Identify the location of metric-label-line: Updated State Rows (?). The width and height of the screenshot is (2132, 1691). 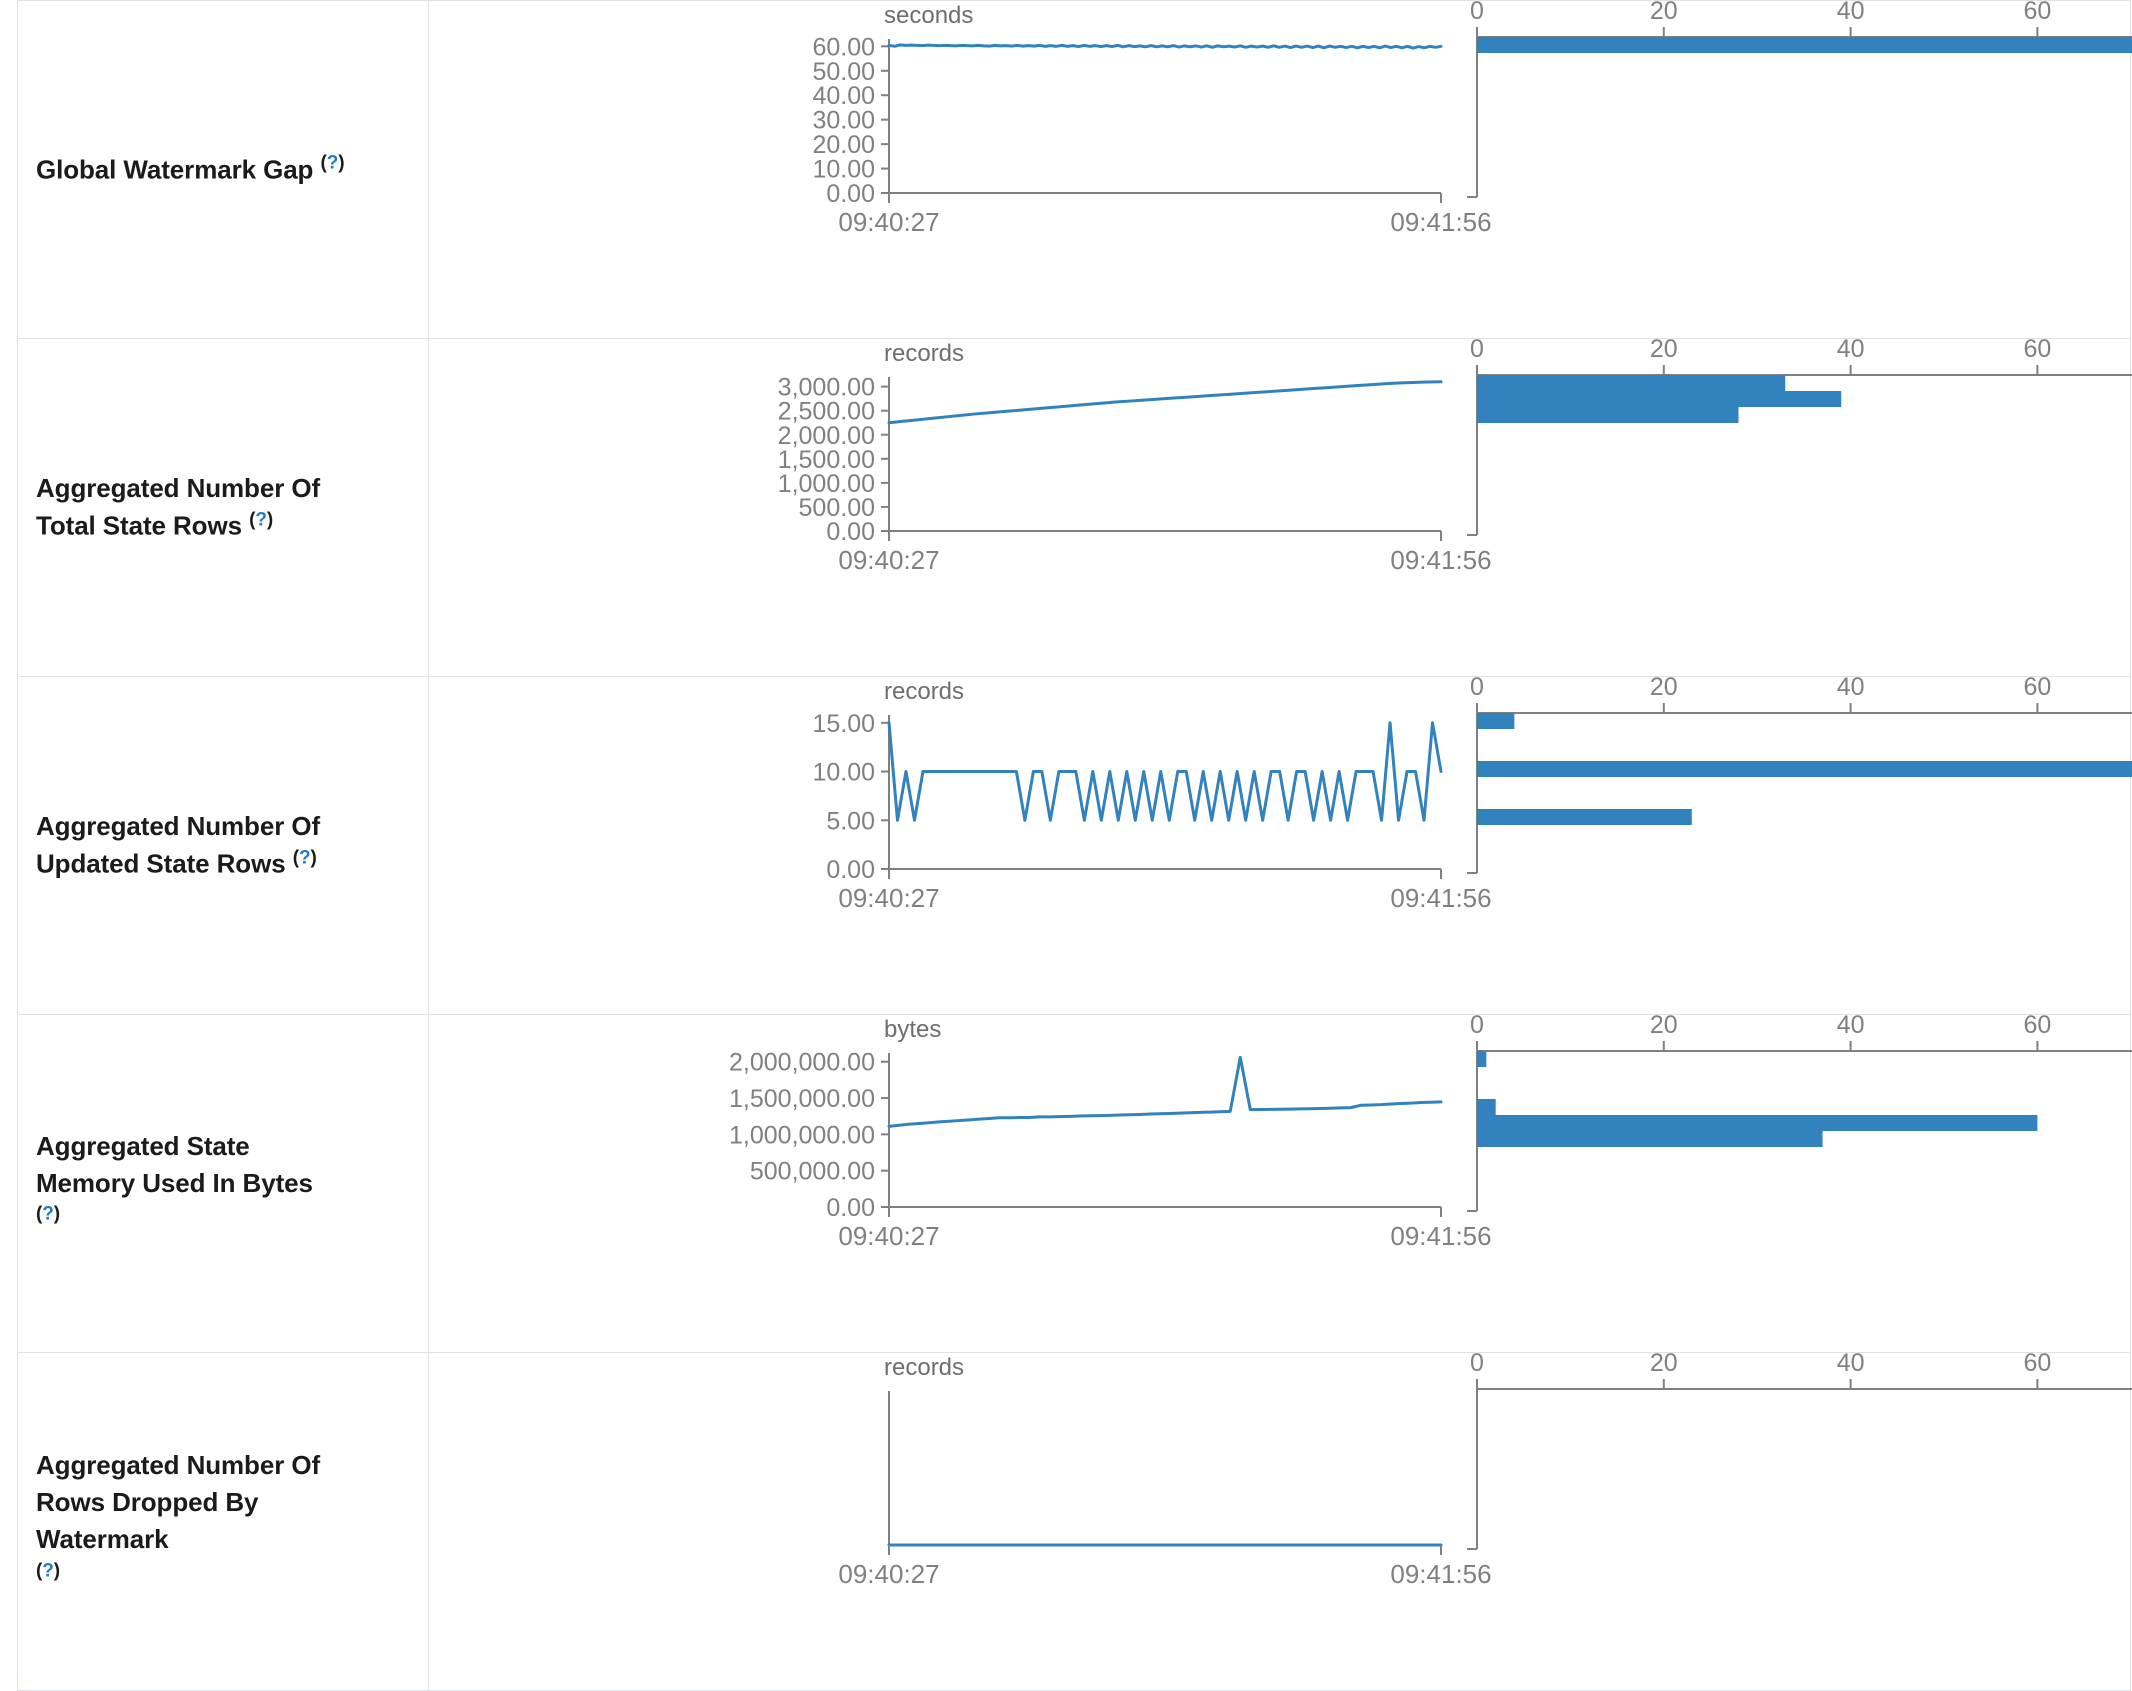
(219, 864).